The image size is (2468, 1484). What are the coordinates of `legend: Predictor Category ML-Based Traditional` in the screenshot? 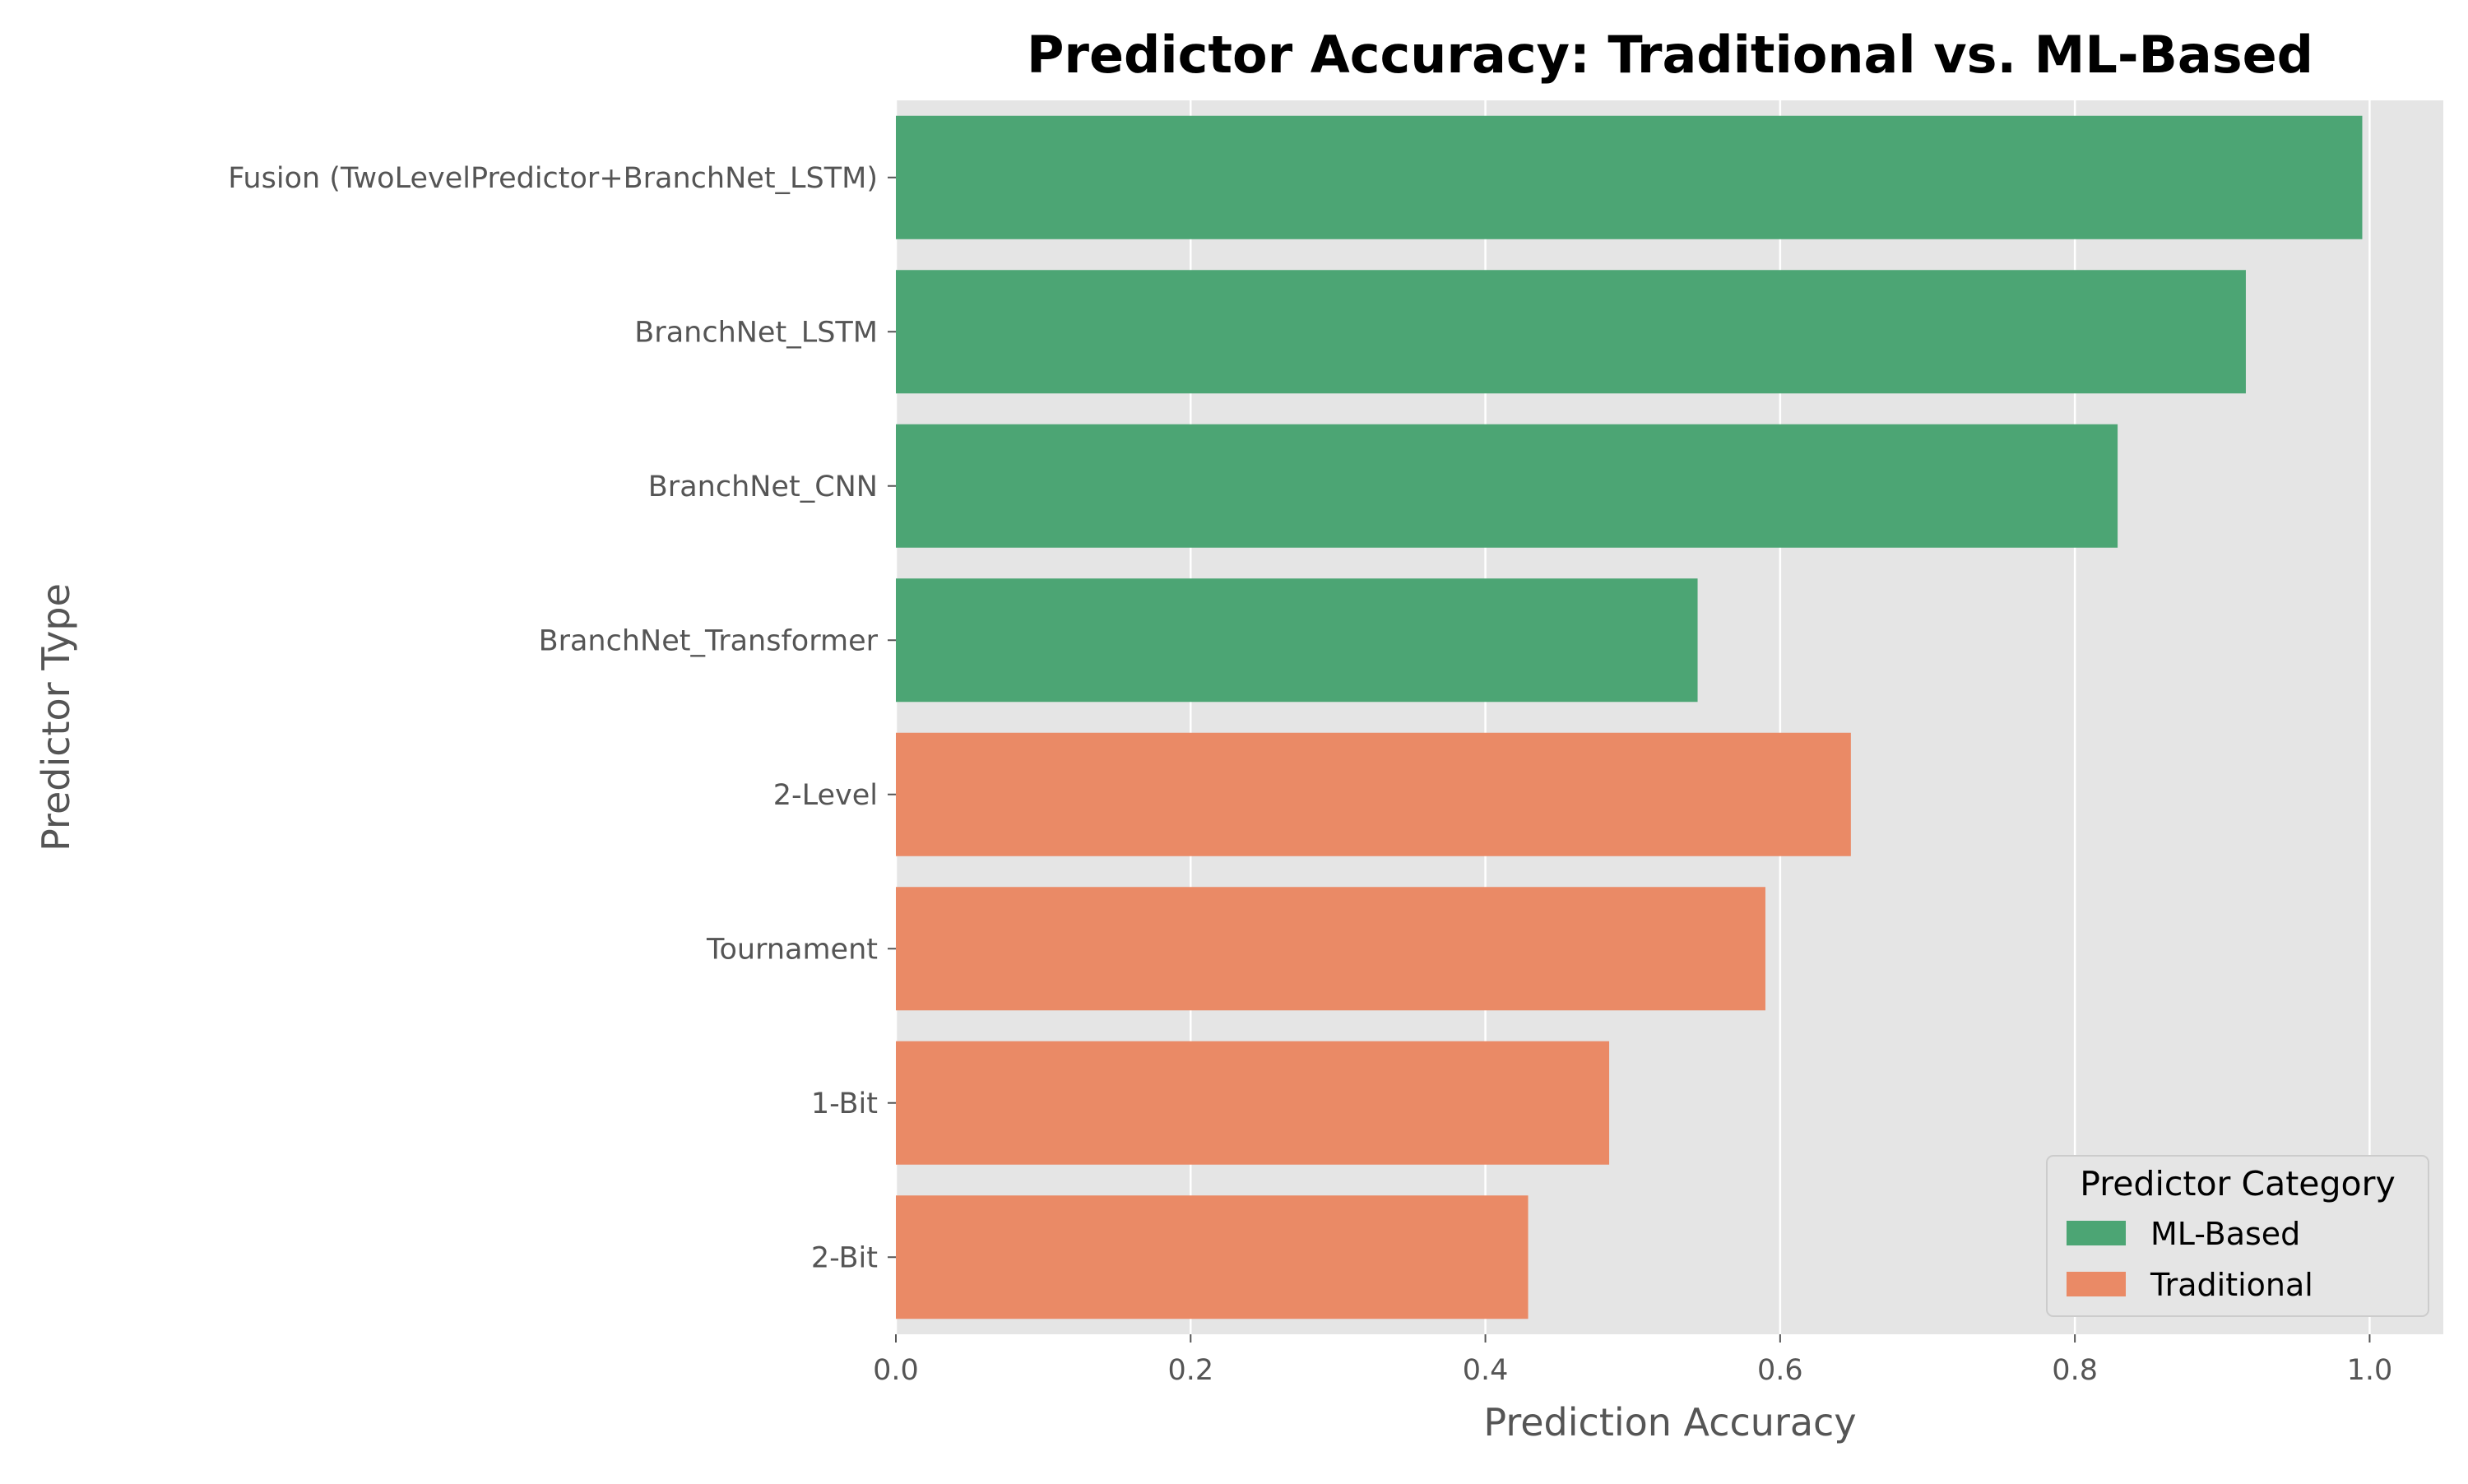 It's located at (2237, 1236).